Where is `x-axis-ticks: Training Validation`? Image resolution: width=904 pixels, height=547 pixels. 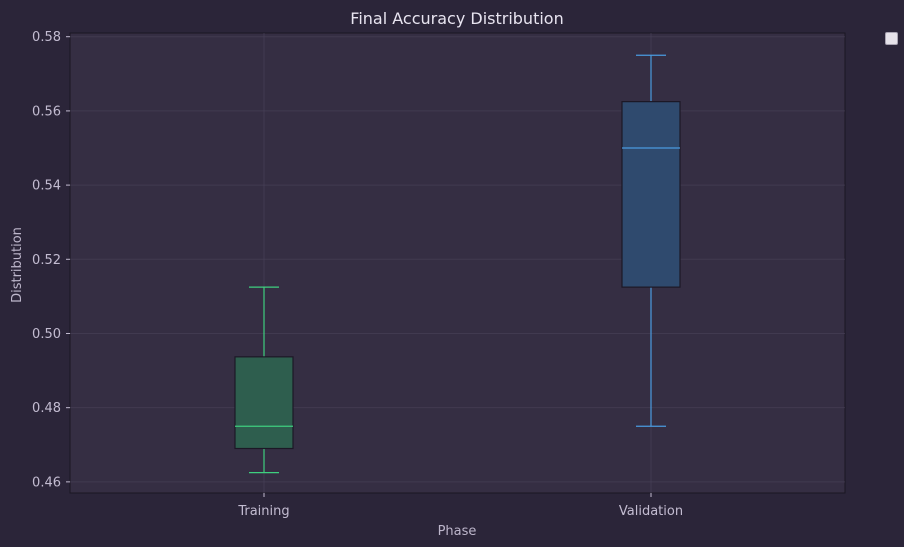
x-axis-ticks: Training Validation is located at coordinates (460, 506).